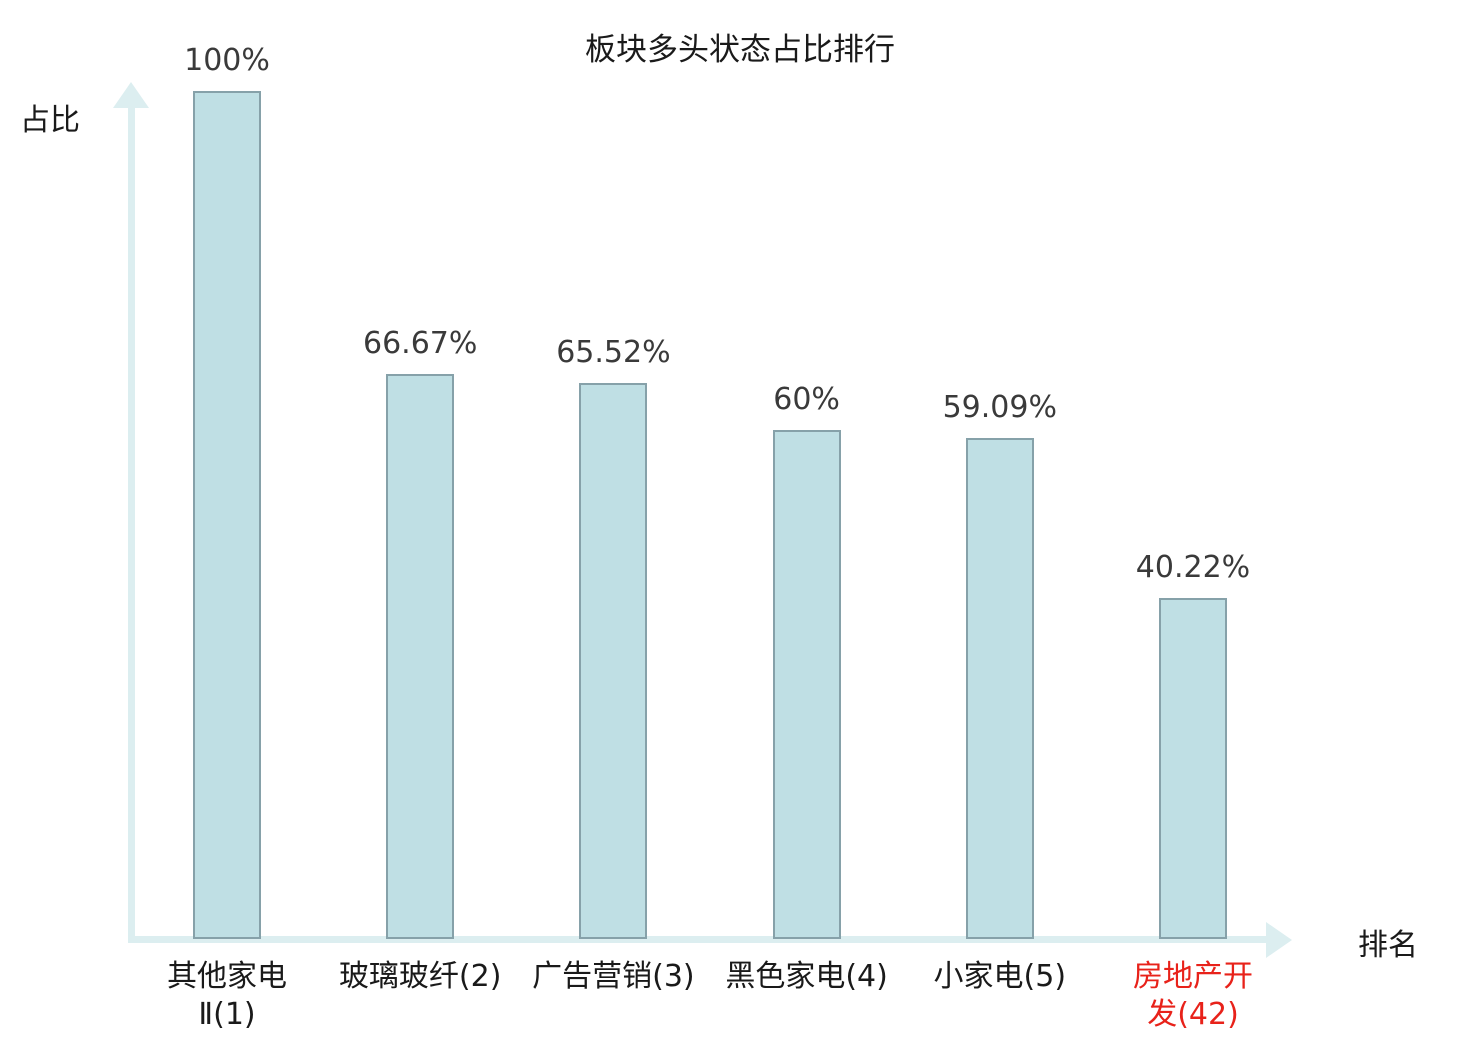 The height and width of the screenshot is (1040, 1480). I want to click on y-axis-line, so click(131, 519).